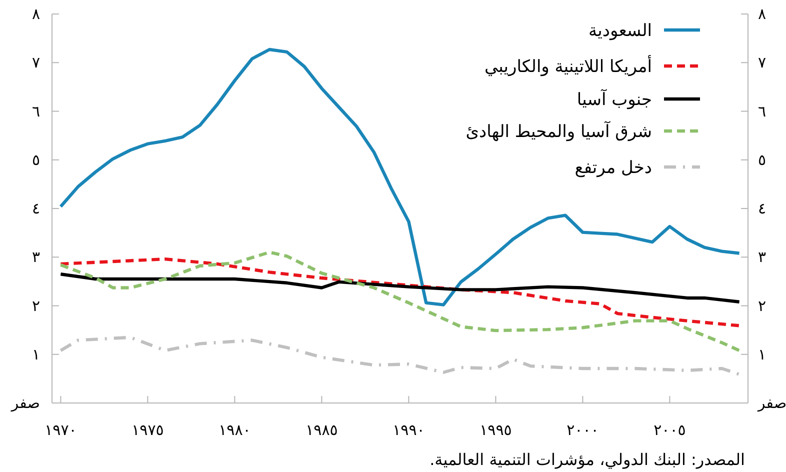 The image size is (786, 472). What do you see at coordinates (762, 209) in the screenshot?
I see `y2-tick-label: ٤` at bounding box center [762, 209].